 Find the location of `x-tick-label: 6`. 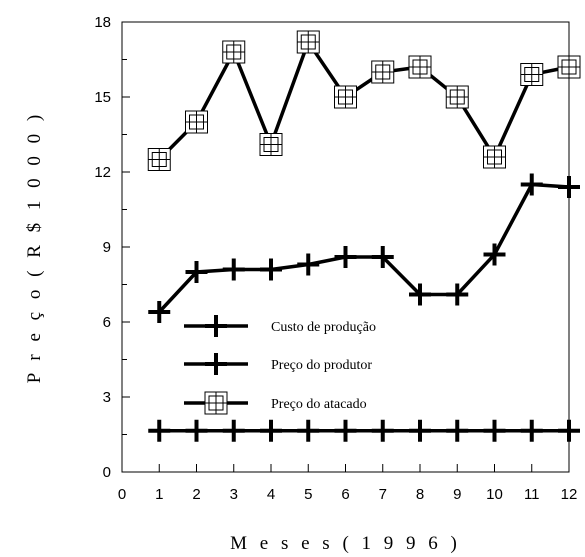

x-tick-label: 6 is located at coordinates (345, 494).